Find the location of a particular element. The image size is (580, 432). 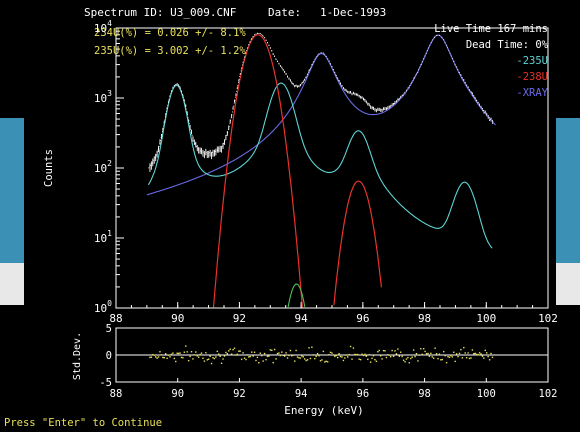

legend-235u: -235U is located at coordinates (532, 61).